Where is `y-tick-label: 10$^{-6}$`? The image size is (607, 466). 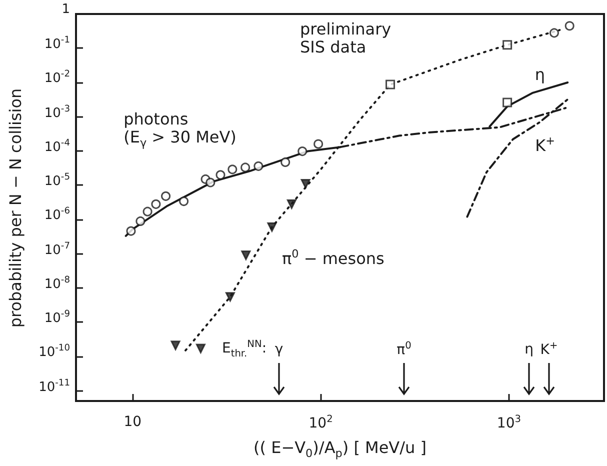
y-tick-label: 10$^{-6}$ is located at coordinates (57, 215).